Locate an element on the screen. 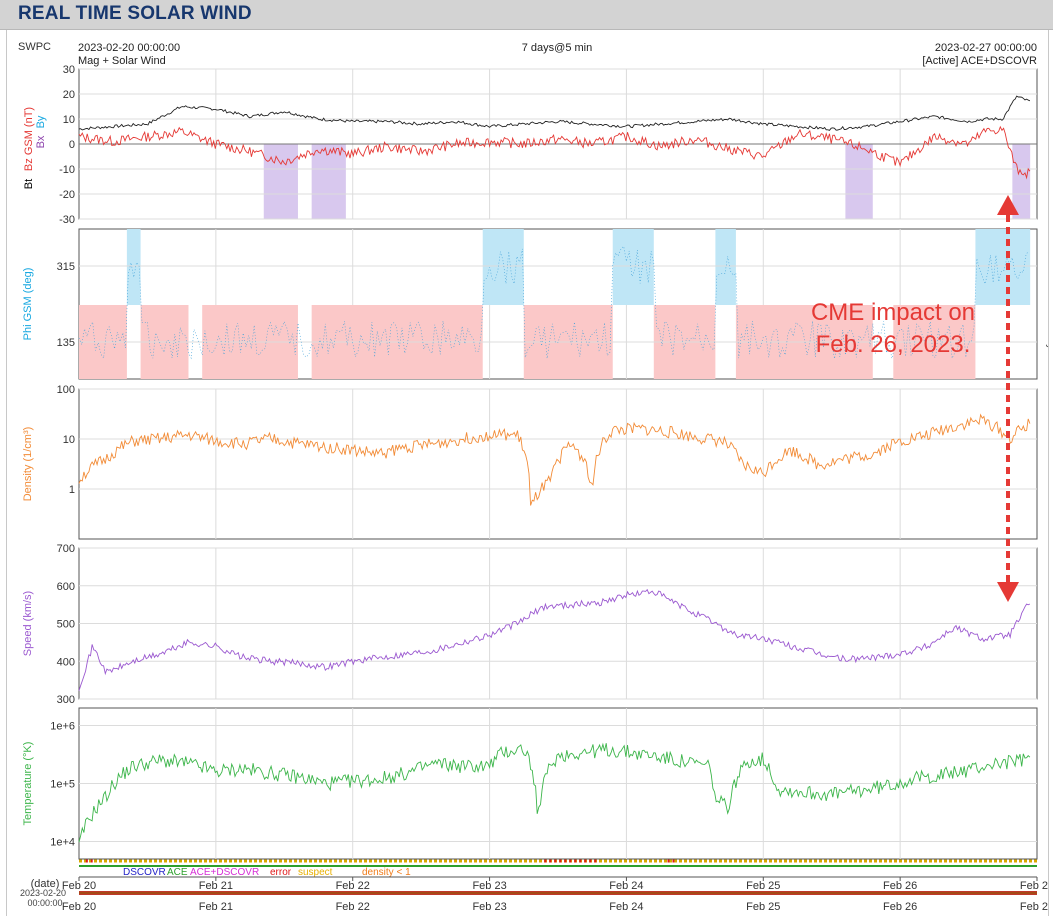 Image resolution: width=1053 pixels, height=921 pixels. density-ytick: 1 is located at coordinates (72, 490).